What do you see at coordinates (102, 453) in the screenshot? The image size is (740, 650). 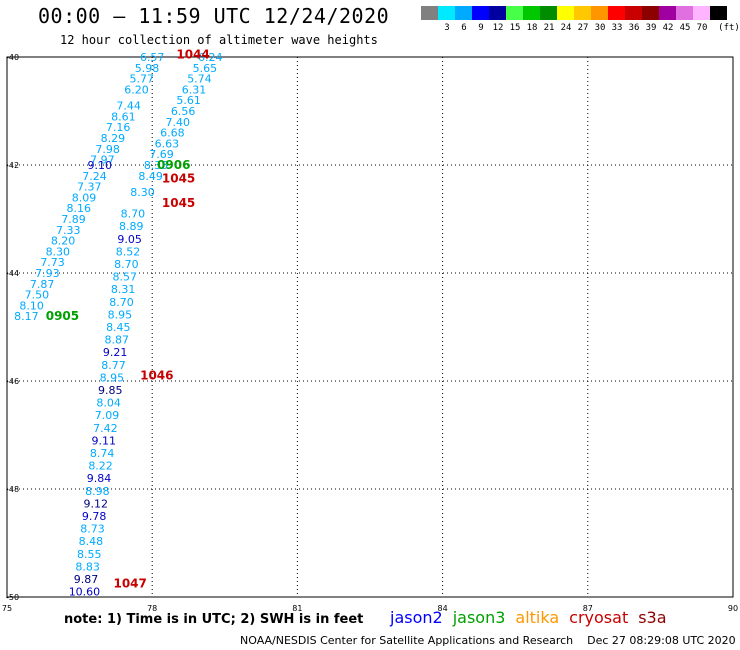 I see `wave-height-value: 8.74` at bounding box center [102, 453].